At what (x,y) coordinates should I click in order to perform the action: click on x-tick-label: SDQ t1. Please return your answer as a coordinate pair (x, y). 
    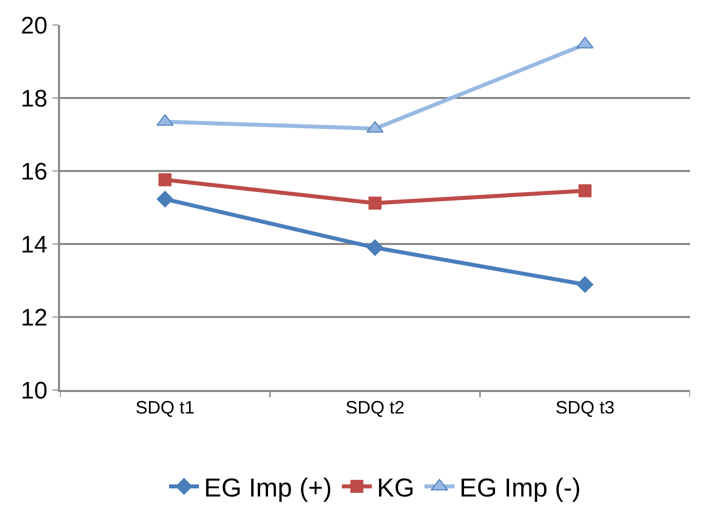
    Looking at the image, I should click on (165, 407).